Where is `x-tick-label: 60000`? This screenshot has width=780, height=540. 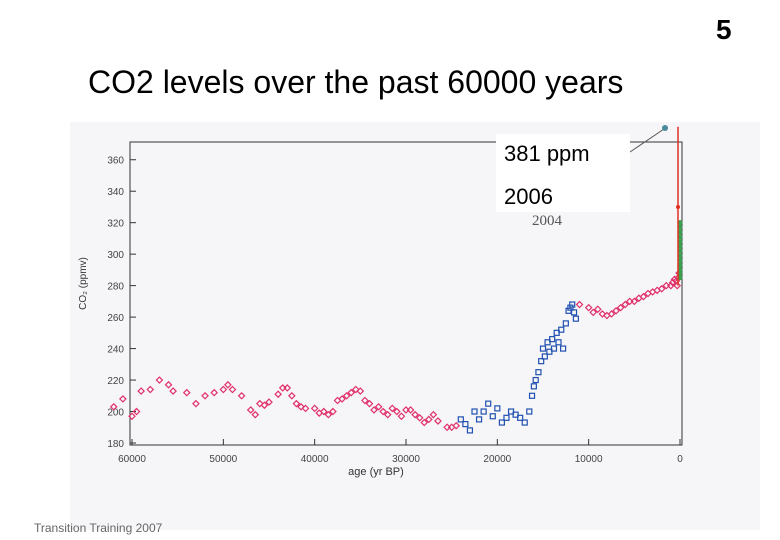
x-tick-label: 60000 is located at coordinates (132, 459).